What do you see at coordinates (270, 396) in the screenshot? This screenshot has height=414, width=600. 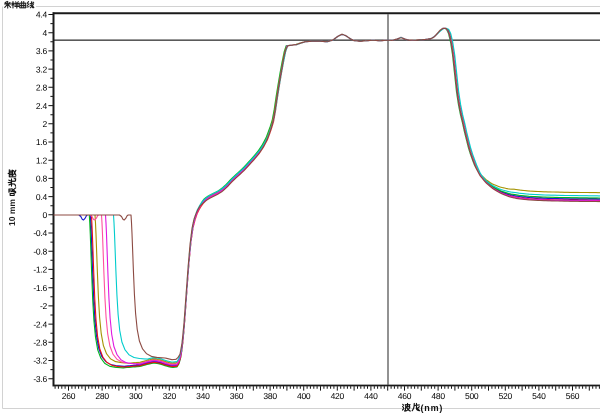 I see `svg-text: 380` at bounding box center [270, 396].